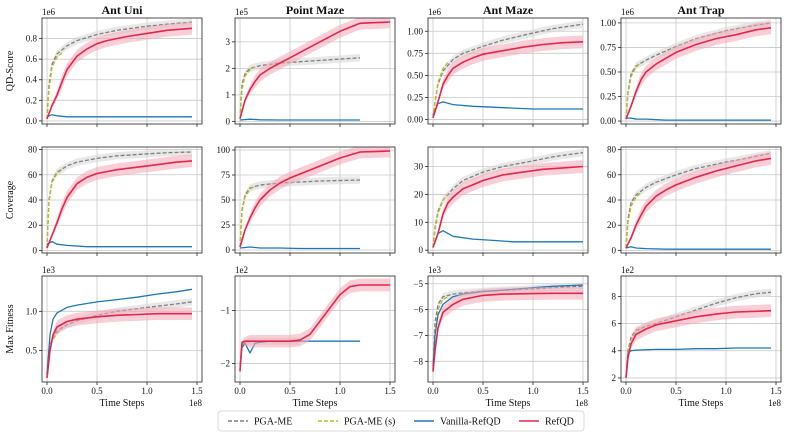 The image size is (797, 435). Describe the element at coordinates (315, 10) in the screenshot. I see `subplot-title: Point Maze` at that location.